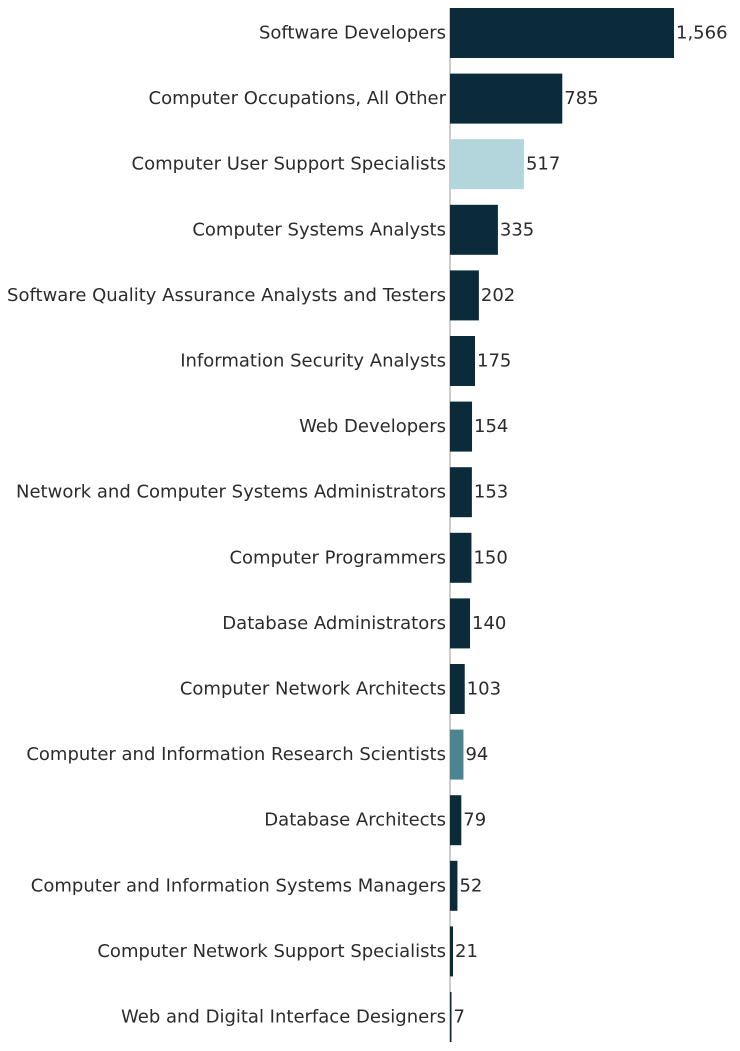 Image resolution: width=740 pixels, height=1051 pixels. What do you see at coordinates (498, 295) in the screenshot?
I see `value-label: 202` at bounding box center [498, 295].